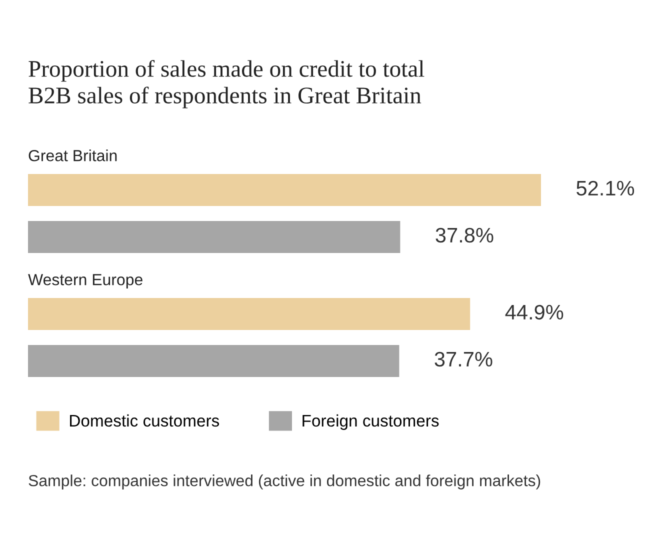 This screenshot has height=540, width=663. I want to click on data-label: 52.1%, so click(605, 188).